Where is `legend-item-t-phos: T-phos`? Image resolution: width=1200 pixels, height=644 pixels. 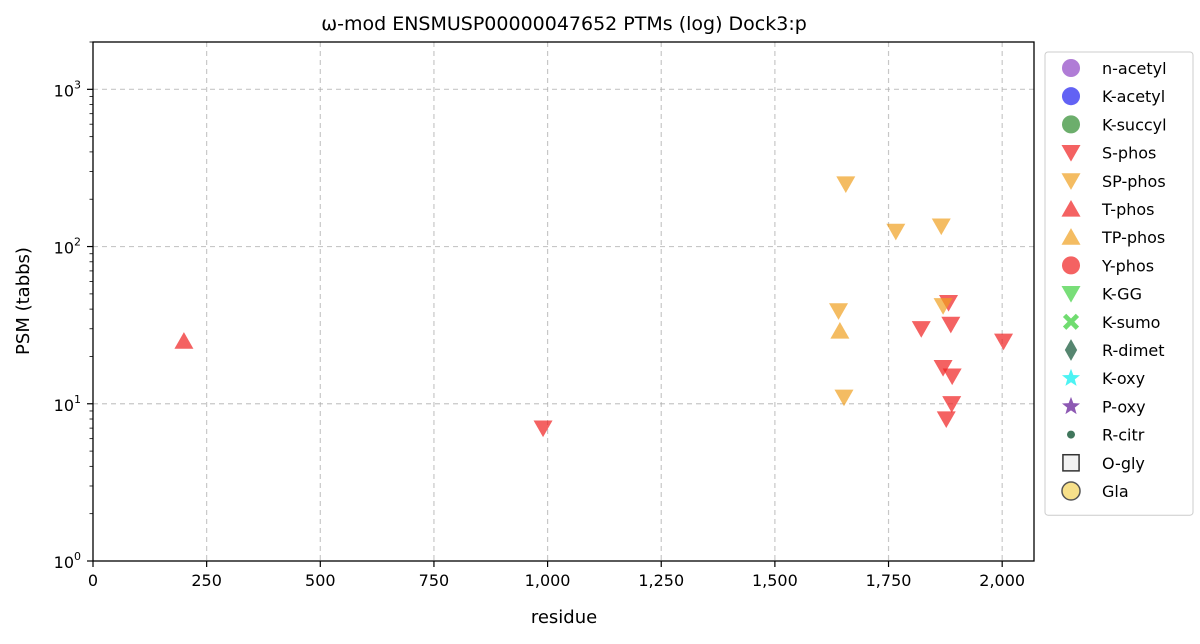 legend-item-t-phos: T-phos is located at coordinates (1108, 209).